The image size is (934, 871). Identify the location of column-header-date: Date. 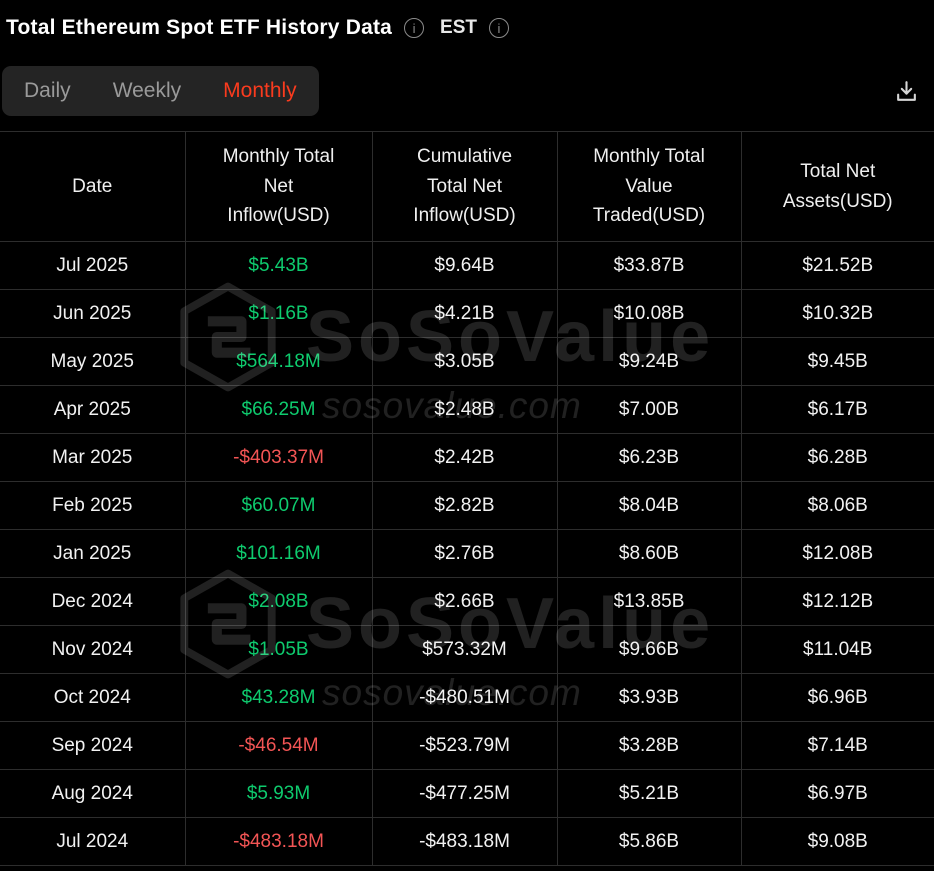
(93, 186).